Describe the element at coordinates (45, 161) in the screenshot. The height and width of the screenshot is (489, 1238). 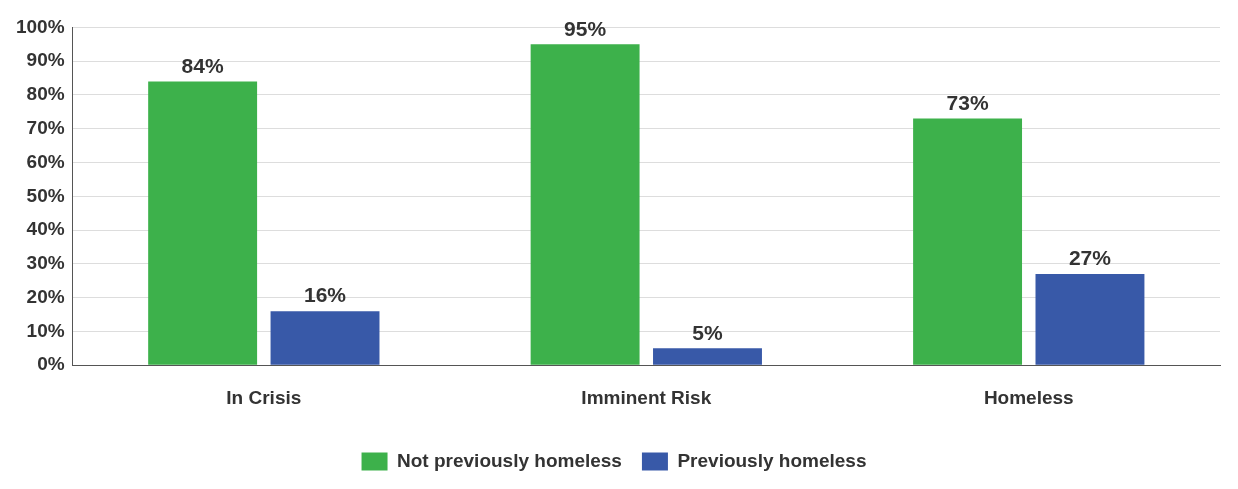
I see `y-tick-label: 60%` at that location.